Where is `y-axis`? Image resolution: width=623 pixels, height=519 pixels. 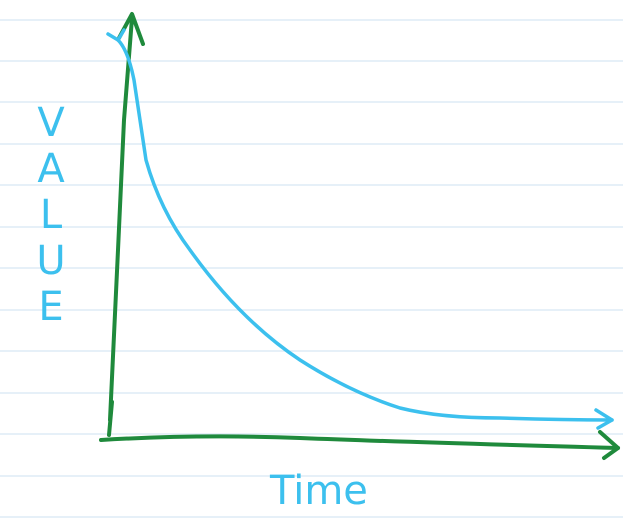
y-axis is located at coordinates (120, 226).